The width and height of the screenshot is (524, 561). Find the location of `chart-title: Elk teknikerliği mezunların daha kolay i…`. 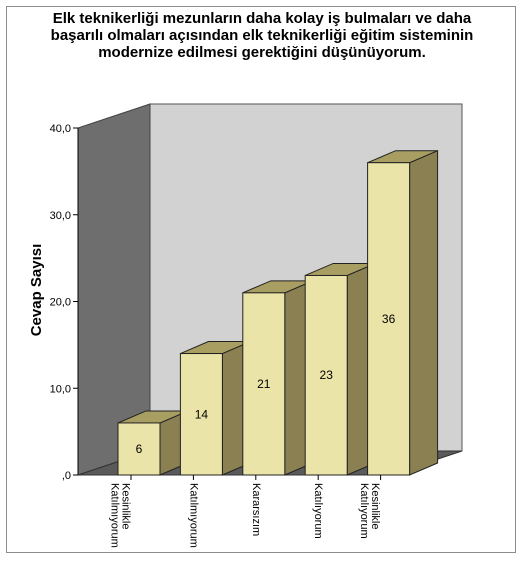

chart-title: Elk teknikerliği mezunların daha kolay i… is located at coordinates (262, 35).